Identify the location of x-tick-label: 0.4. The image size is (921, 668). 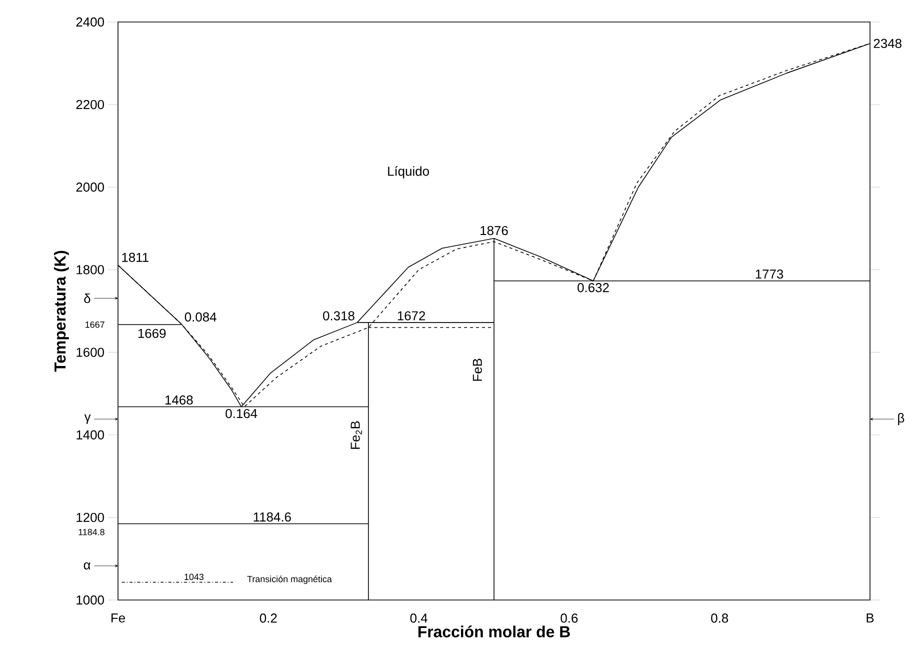
(419, 618).